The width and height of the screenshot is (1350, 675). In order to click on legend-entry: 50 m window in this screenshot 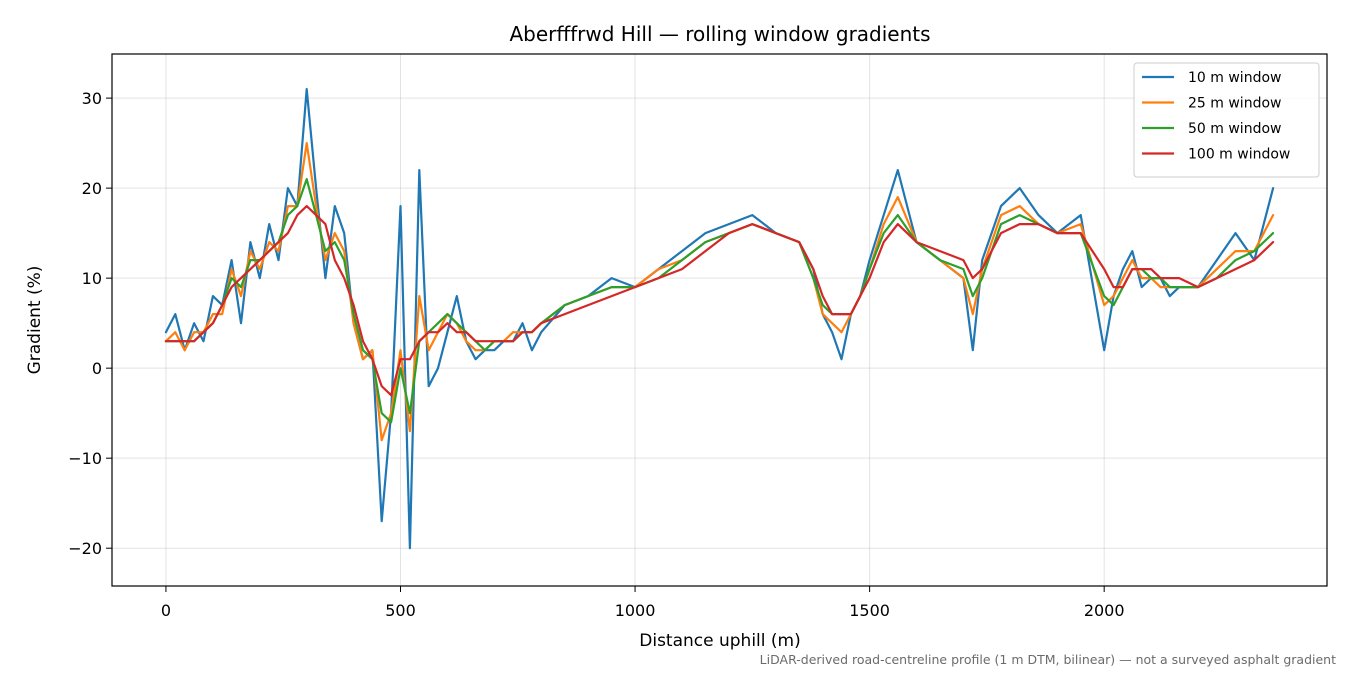, I will do `click(1234, 129)`.